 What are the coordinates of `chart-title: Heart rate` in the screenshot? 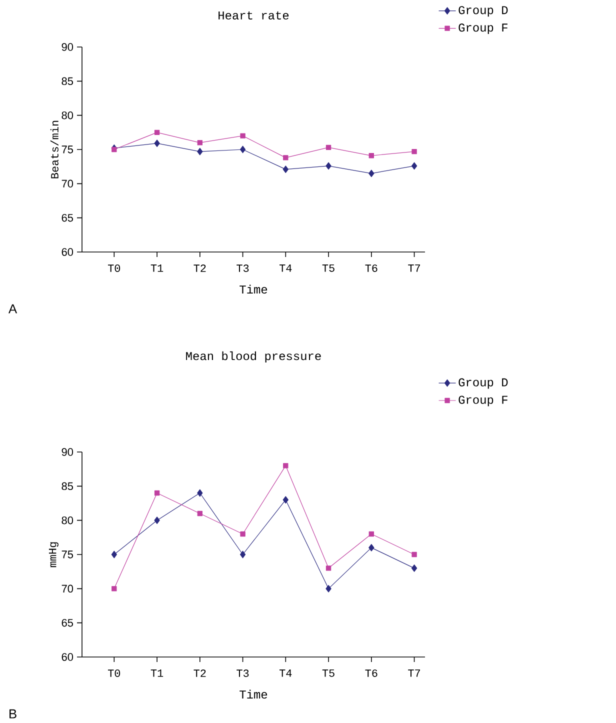 It's located at (253, 15).